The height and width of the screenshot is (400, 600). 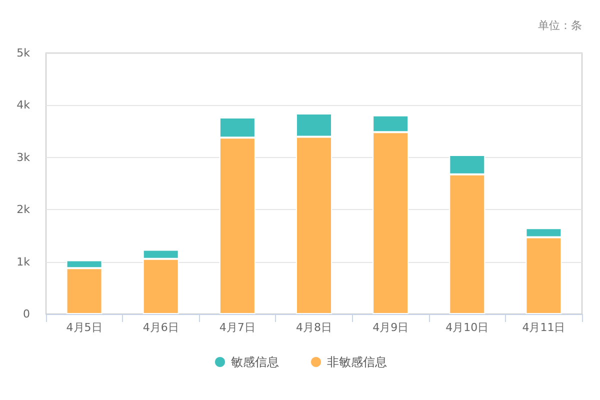 I want to click on y-tick-label: 3k, so click(x=23, y=157).